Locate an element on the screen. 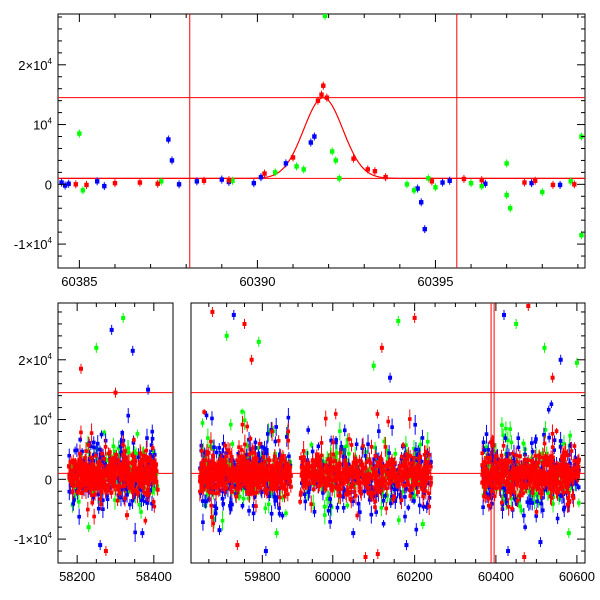 The image size is (600, 600). bottom-ytick-label-1-mantissa: 0 is located at coordinates (48, 479).